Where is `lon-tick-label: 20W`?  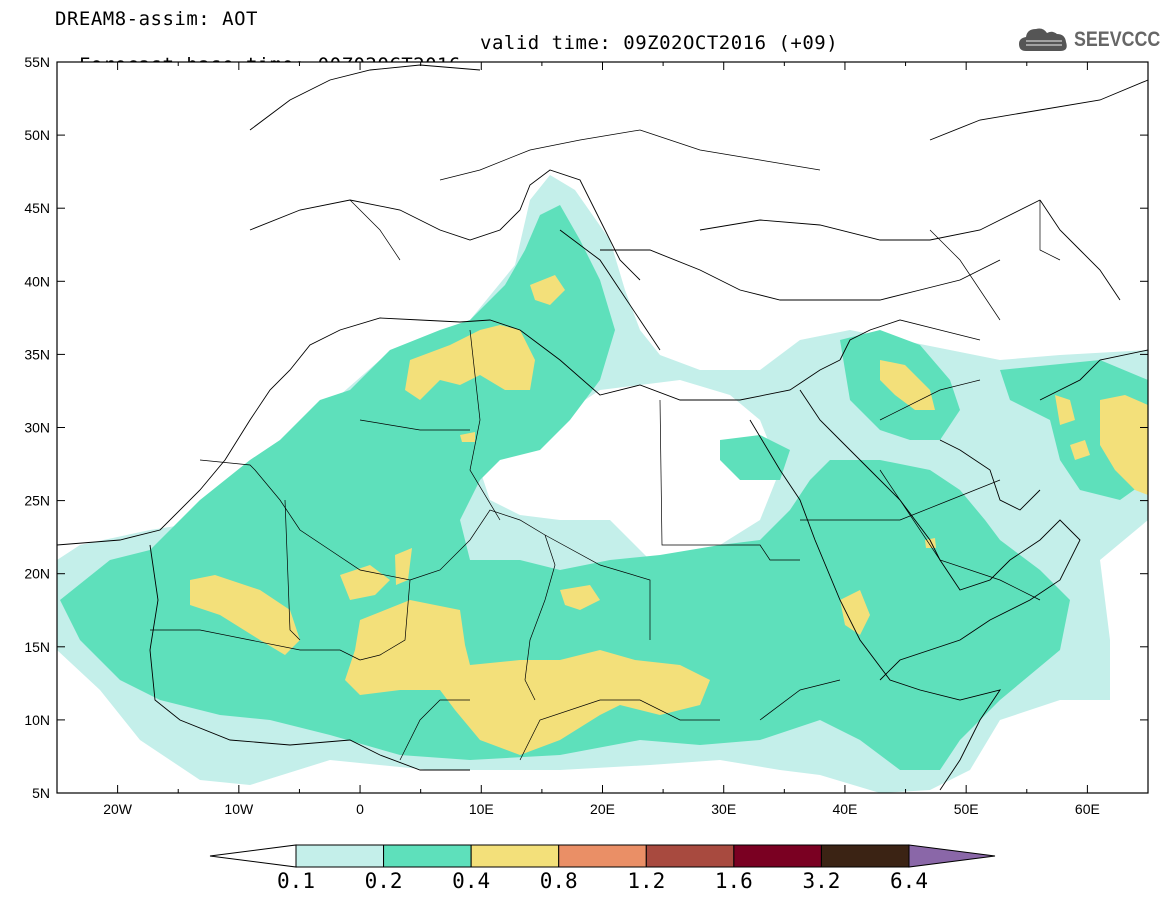
lon-tick-label: 20W is located at coordinates (118, 809).